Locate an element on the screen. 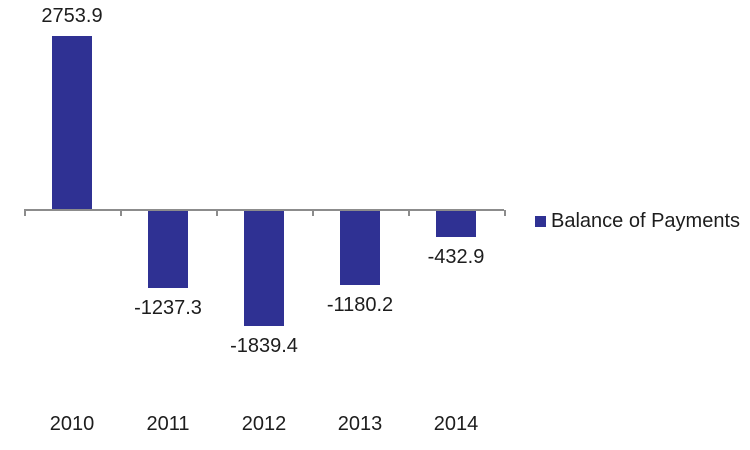 The width and height of the screenshot is (750, 450). value-label-2013: -1180.2 is located at coordinates (360, 304).